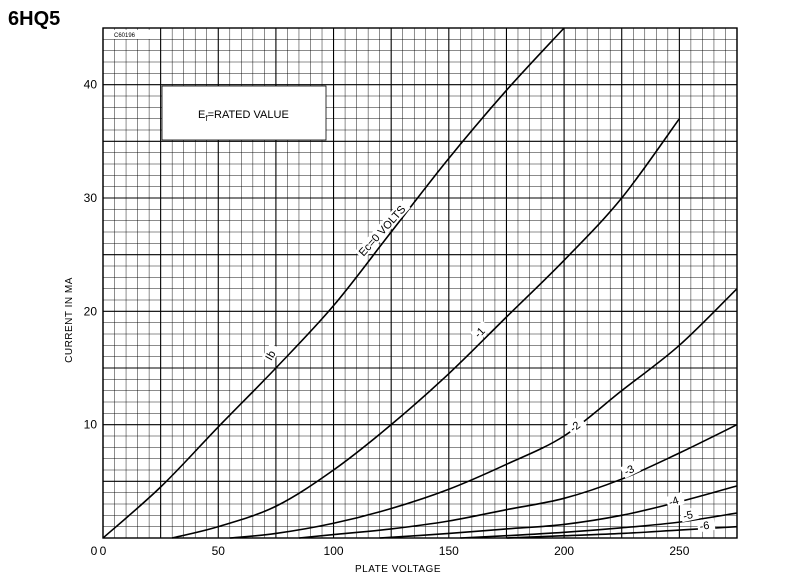  I want to click on legend-rest: =RATED VALUE, so click(248, 115).